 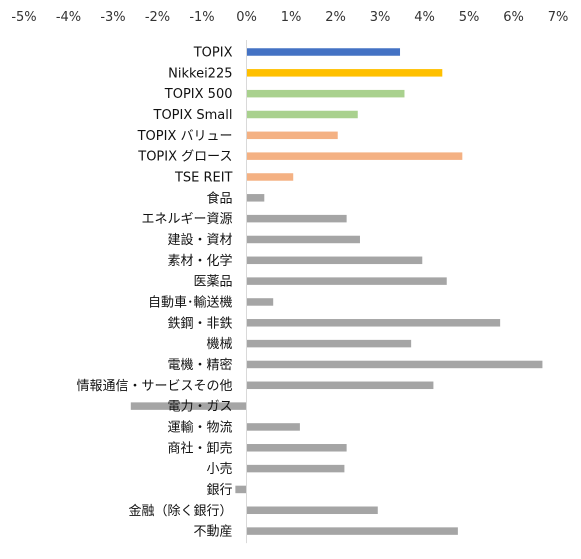 I want to click on category-label: 商社・卸売, so click(x=199, y=448).